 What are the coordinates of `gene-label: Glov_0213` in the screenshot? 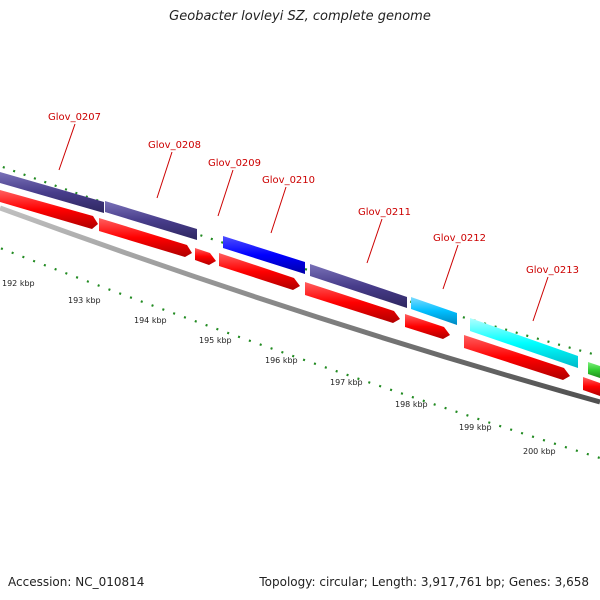 It's located at (552, 270).